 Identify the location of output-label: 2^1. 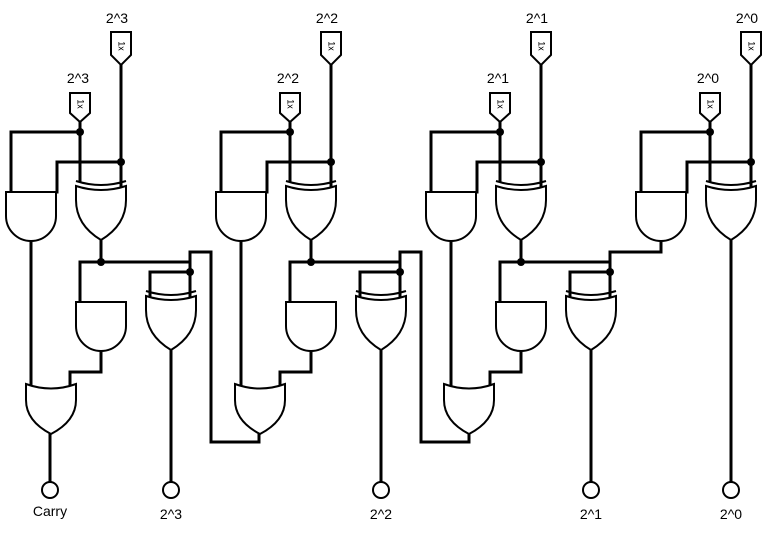
(591, 514).